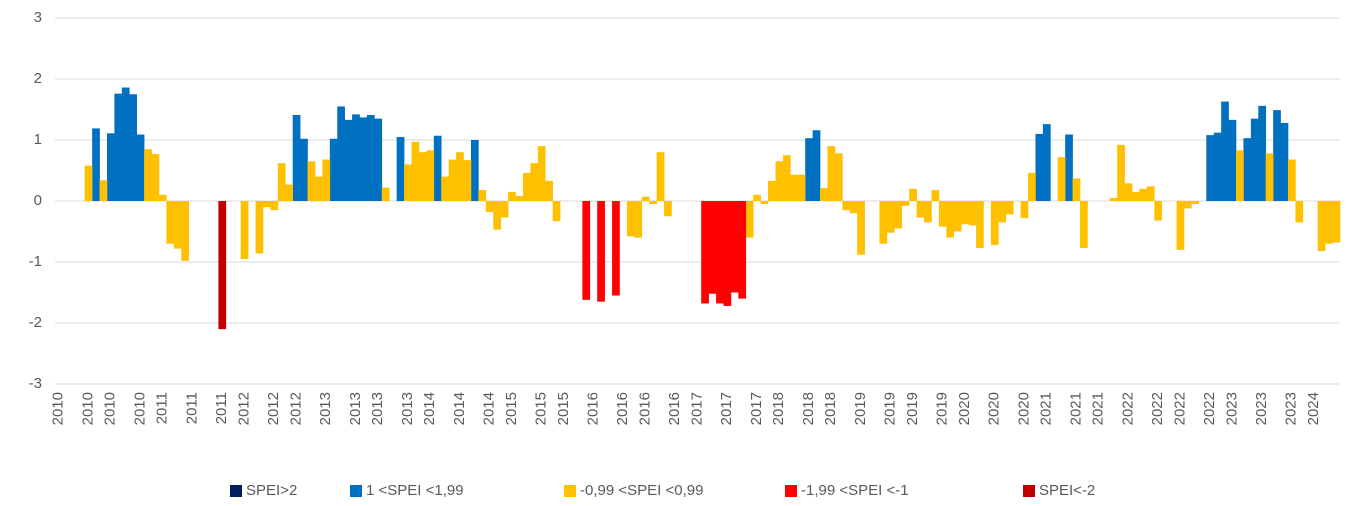 This screenshot has width=1346, height=506. Describe the element at coordinates (994, 408) in the screenshot. I see `x-tick-label: 2020` at that location.